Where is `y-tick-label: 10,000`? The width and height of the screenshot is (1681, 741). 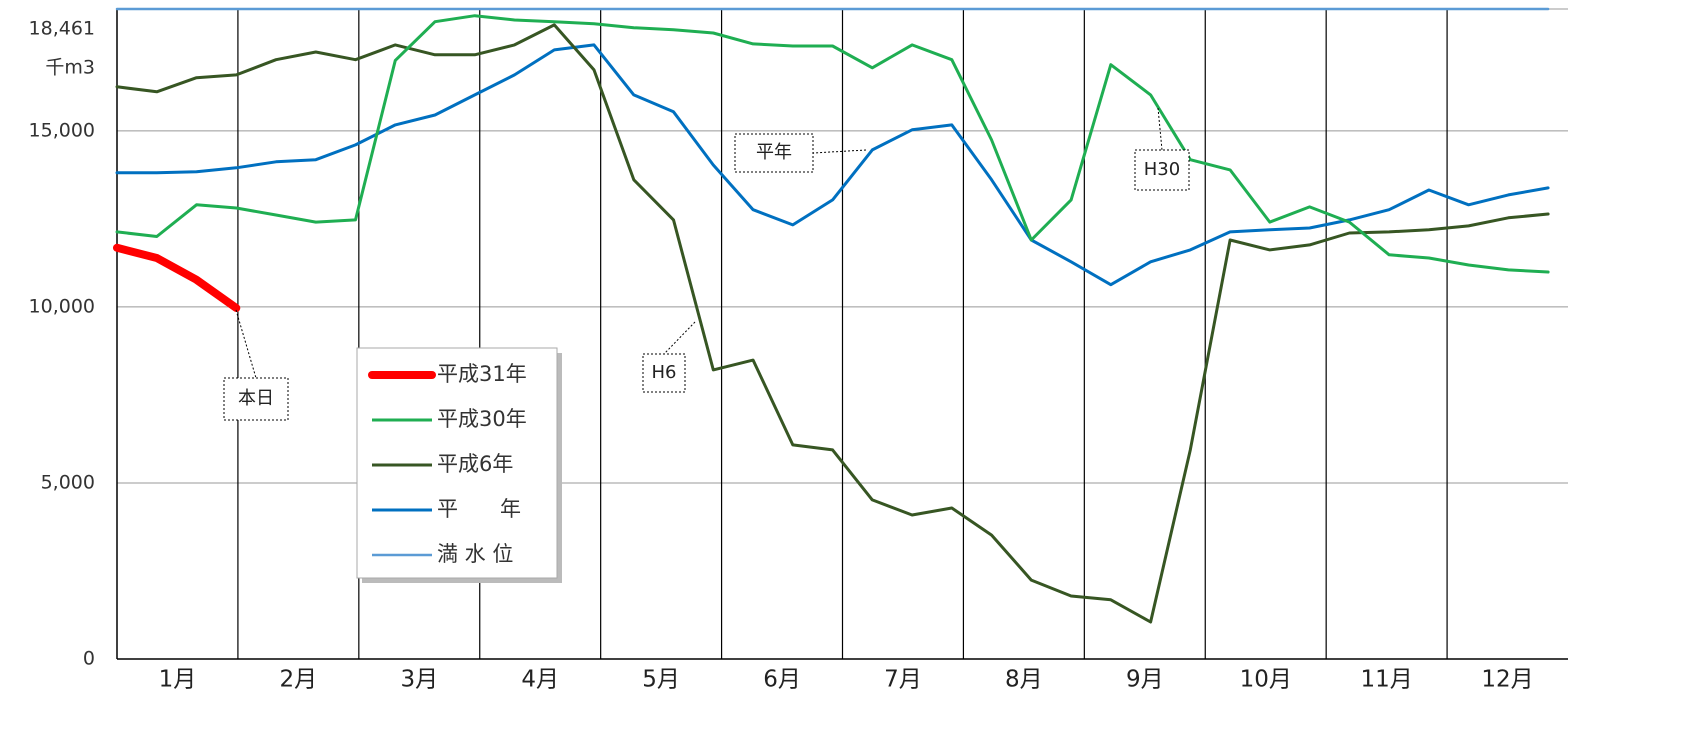 y-tick-label: 10,000 is located at coordinates (62, 306).